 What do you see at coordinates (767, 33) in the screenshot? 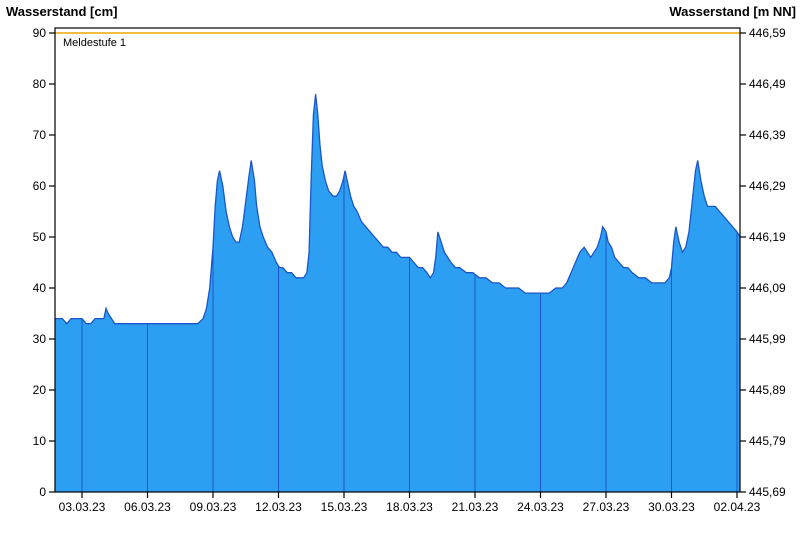
I see `right-tick-label: 446,59` at bounding box center [767, 33].